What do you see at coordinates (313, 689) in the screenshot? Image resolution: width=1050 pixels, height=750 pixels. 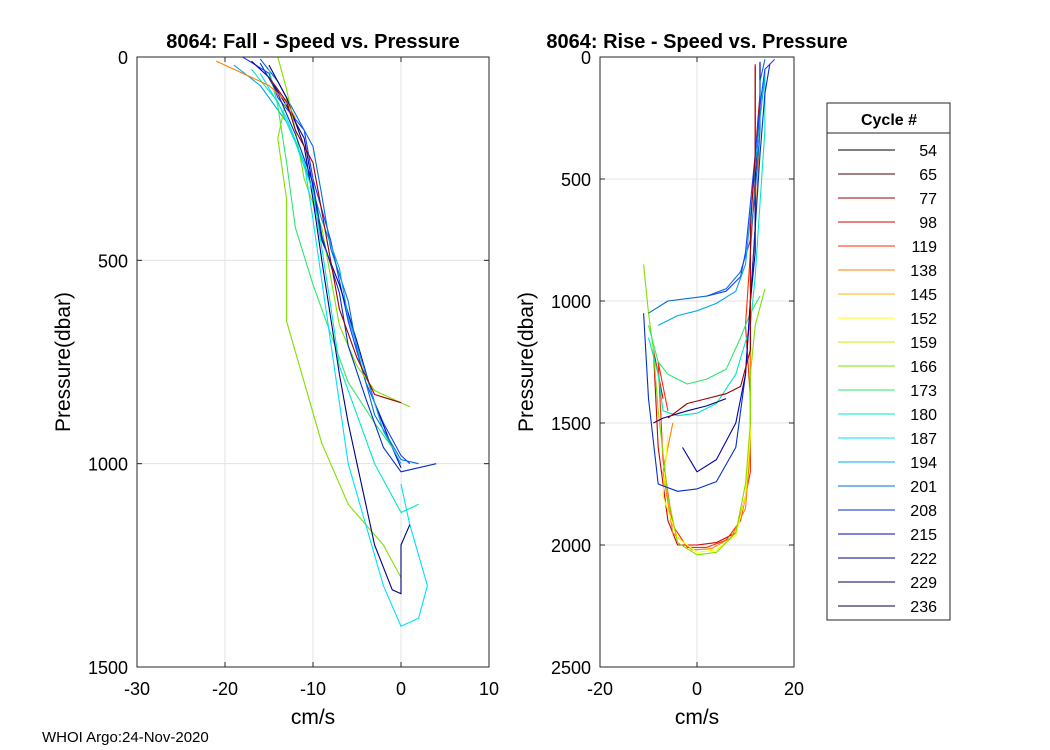 I see `fall-x-tick-label: -10` at bounding box center [313, 689].